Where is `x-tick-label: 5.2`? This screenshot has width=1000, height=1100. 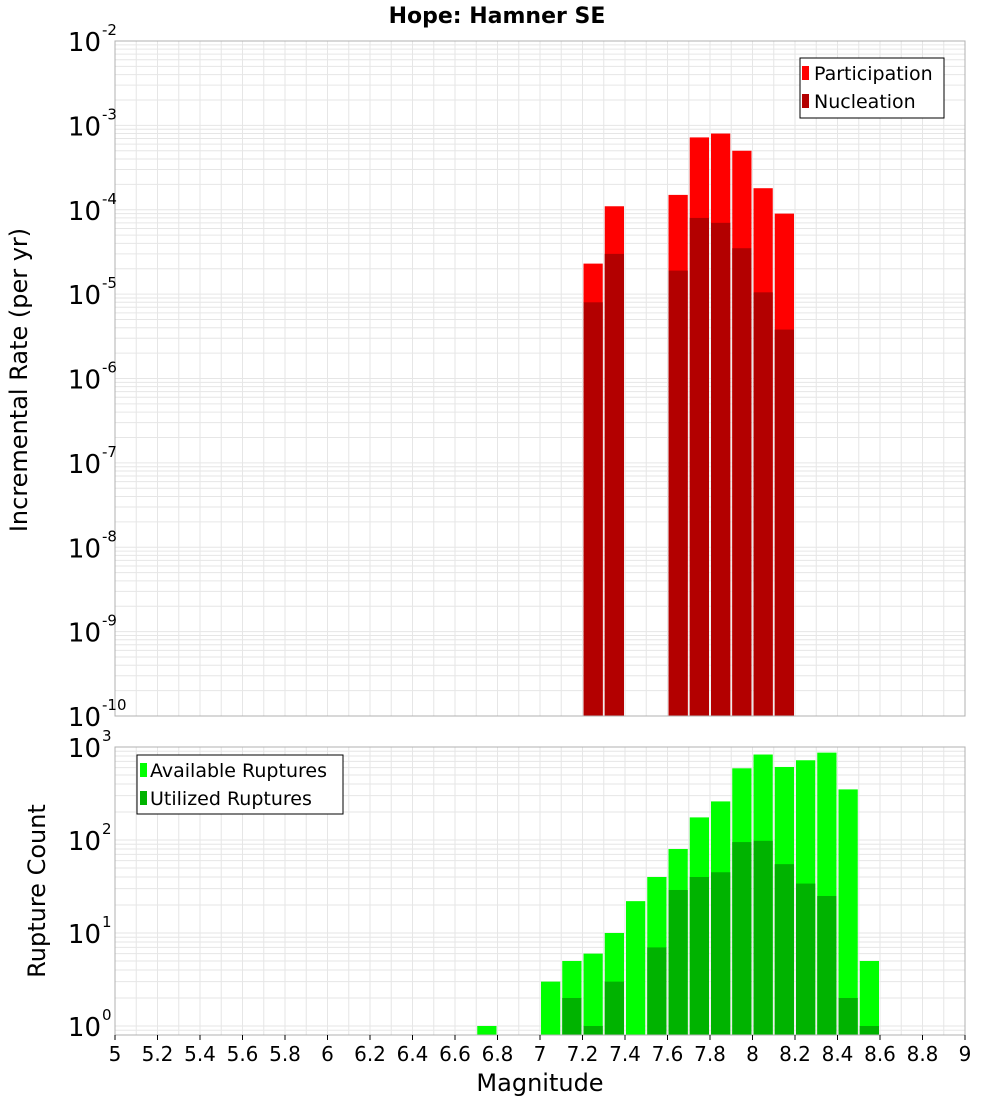
x-tick-label: 5.2 is located at coordinates (158, 1054).